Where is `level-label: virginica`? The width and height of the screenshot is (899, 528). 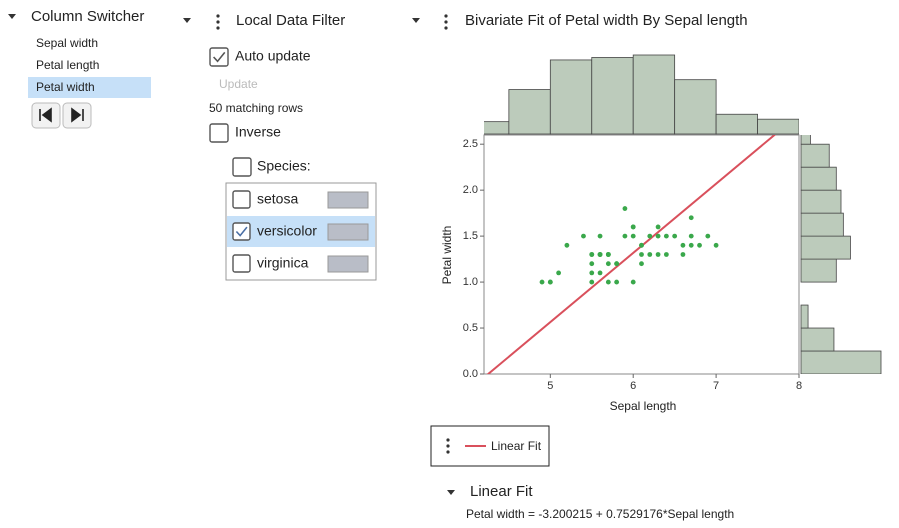 level-label: virginica is located at coordinates (283, 263).